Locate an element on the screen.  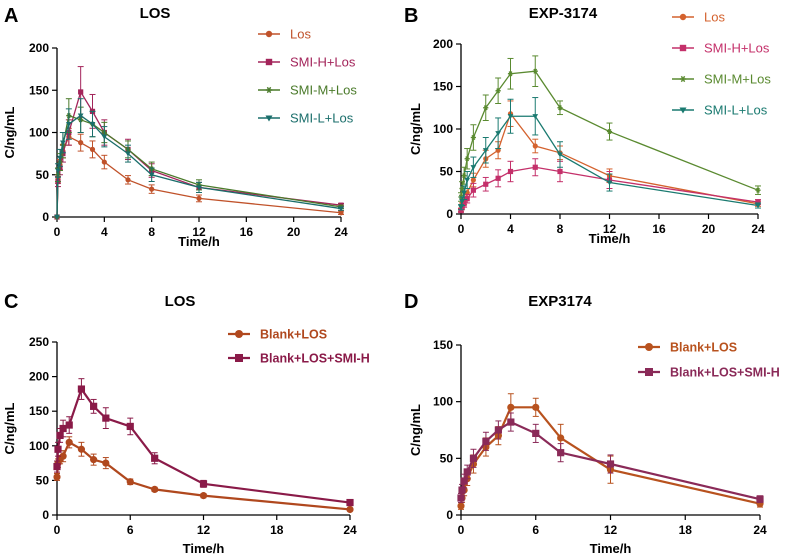
series-smi-m-los is located at coordinates (609, 128).